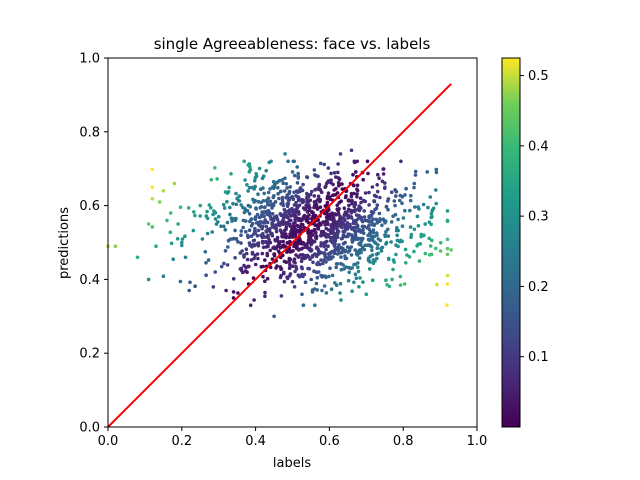 This screenshot has width=640, height=480. I want to click on colorbar-tick-label: 0.4, so click(538, 146).